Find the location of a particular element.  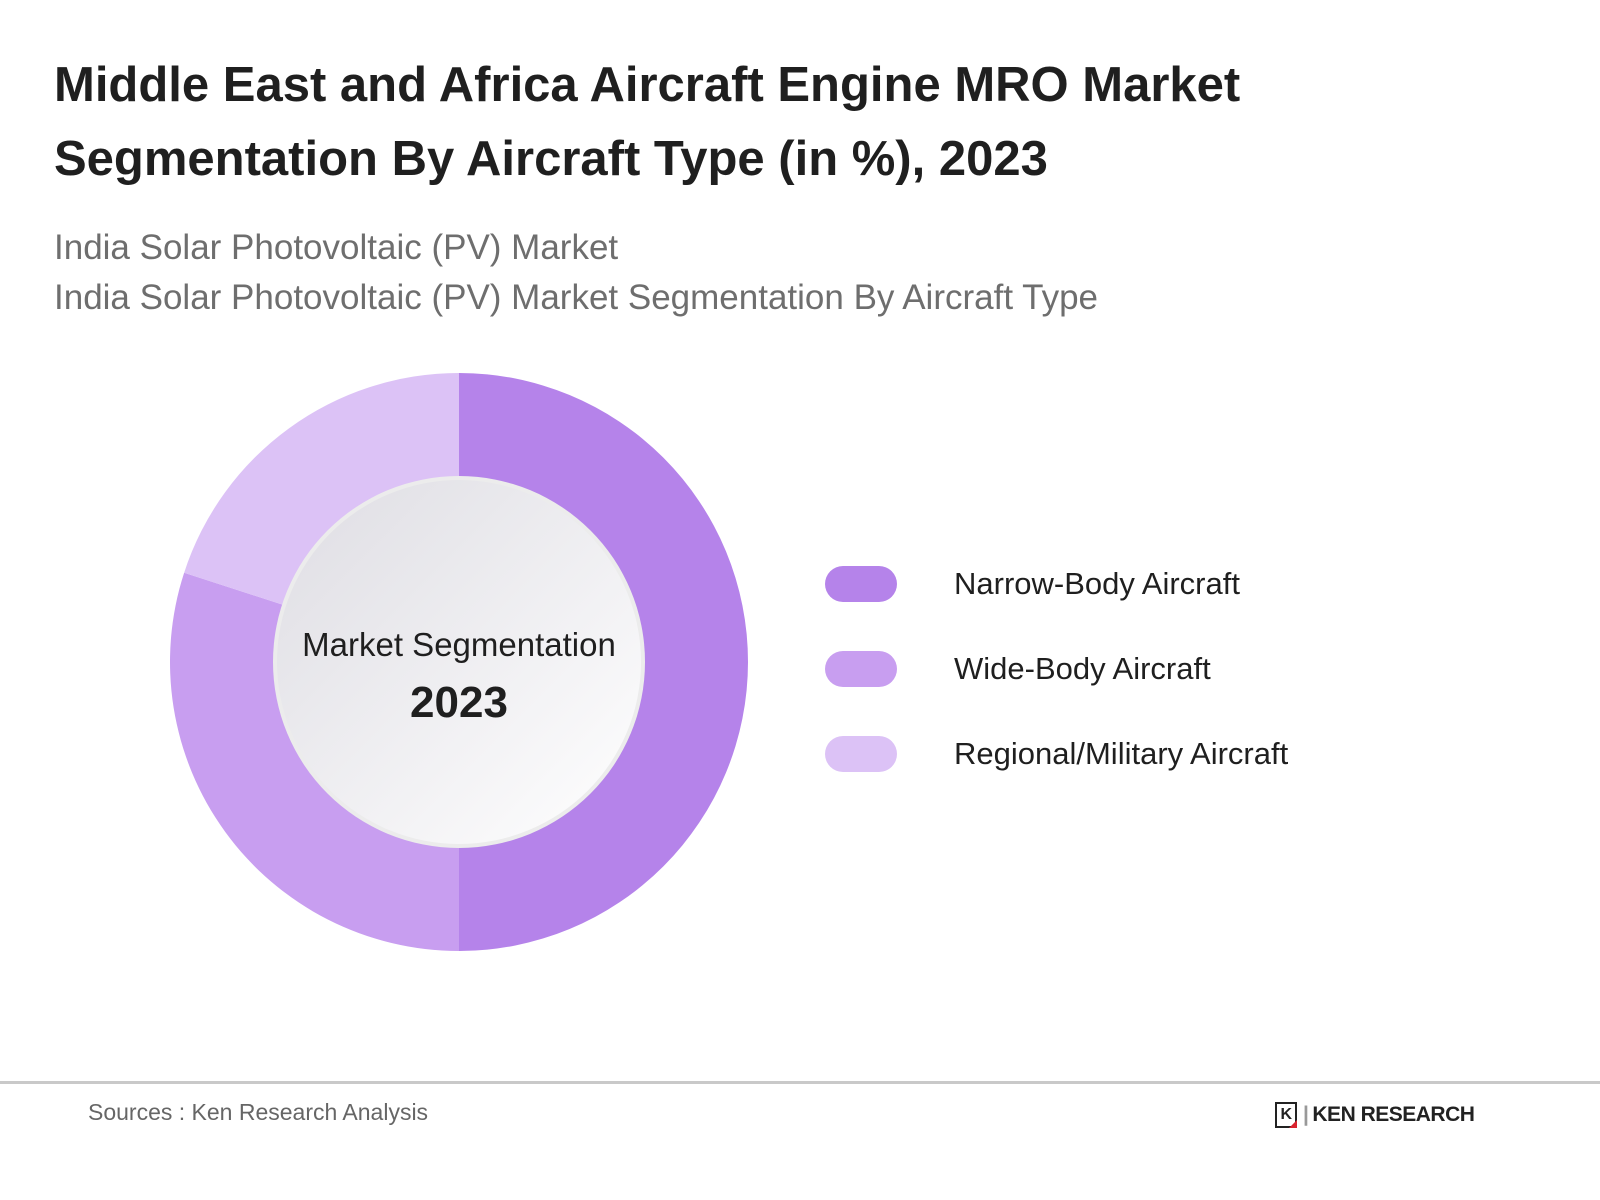

subtitle-line-1: India Solar Photovoltaic (PV) Market is located at coordinates (336, 247).